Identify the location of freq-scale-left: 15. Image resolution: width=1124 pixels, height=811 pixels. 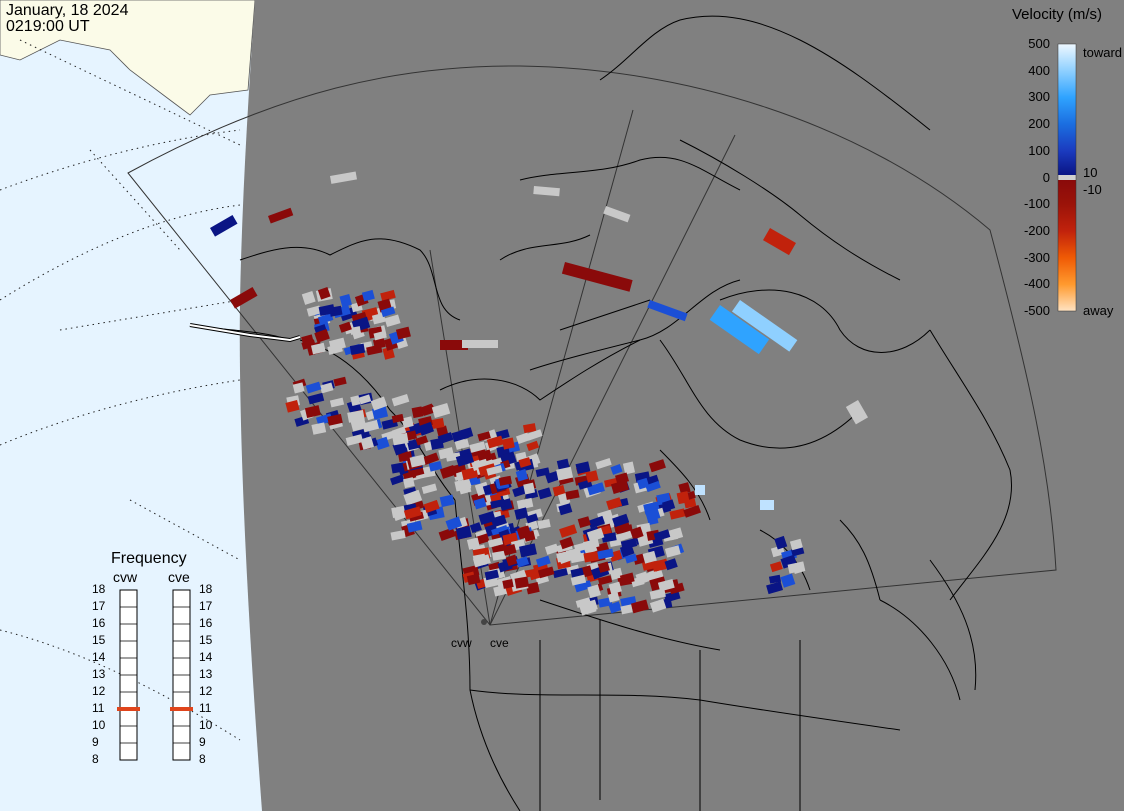
(99, 640).